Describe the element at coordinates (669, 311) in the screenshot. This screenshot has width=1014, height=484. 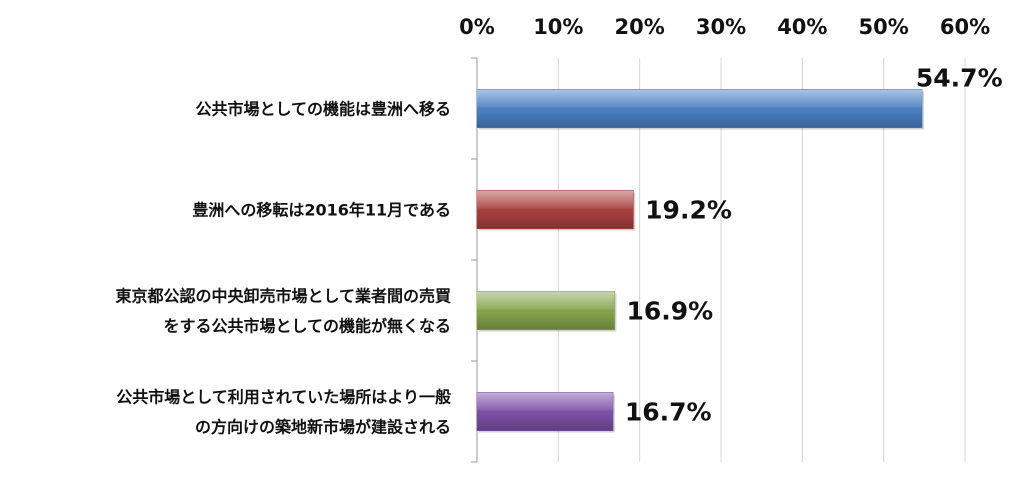
I see `data-label: 16.9%` at that location.